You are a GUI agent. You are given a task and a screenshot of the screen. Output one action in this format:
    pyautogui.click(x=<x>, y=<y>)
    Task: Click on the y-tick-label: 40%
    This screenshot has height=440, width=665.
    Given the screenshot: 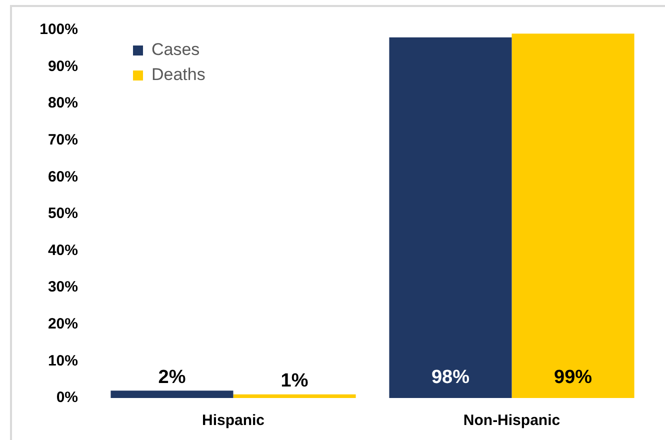 What is the action you would take?
    pyautogui.click(x=63, y=250)
    